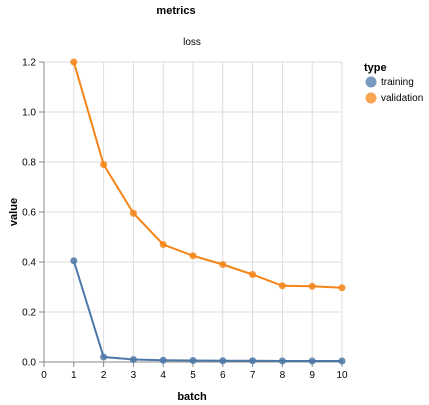 The width and height of the screenshot is (429, 405). What do you see at coordinates (342, 375) in the screenshot?
I see `x-tick-label: 10` at bounding box center [342, 375].